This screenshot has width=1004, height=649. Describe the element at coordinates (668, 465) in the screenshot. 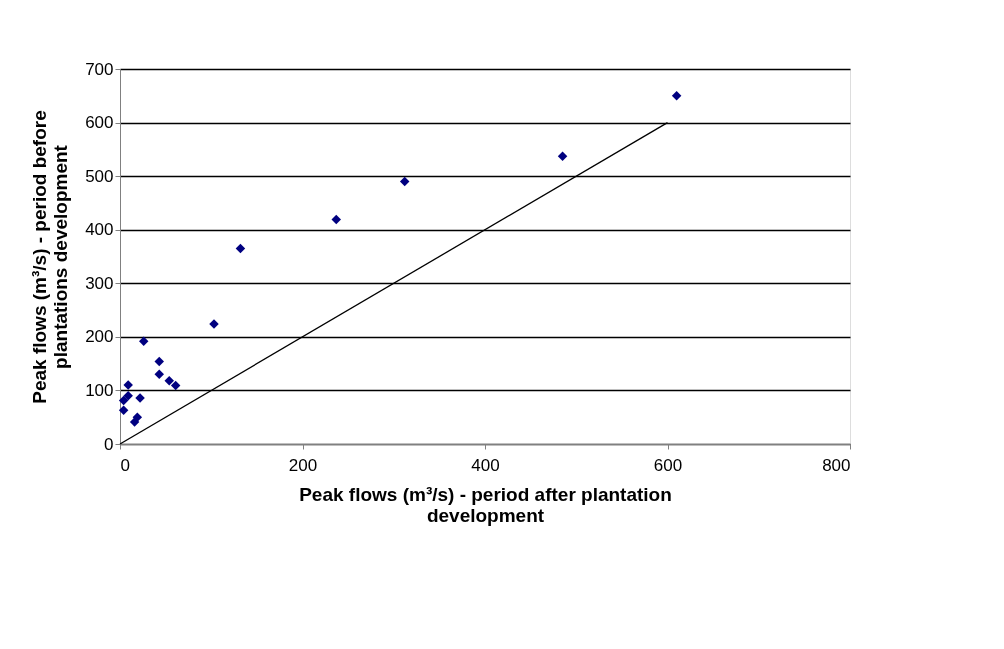

I see `x-tick-label: 600` at that location.